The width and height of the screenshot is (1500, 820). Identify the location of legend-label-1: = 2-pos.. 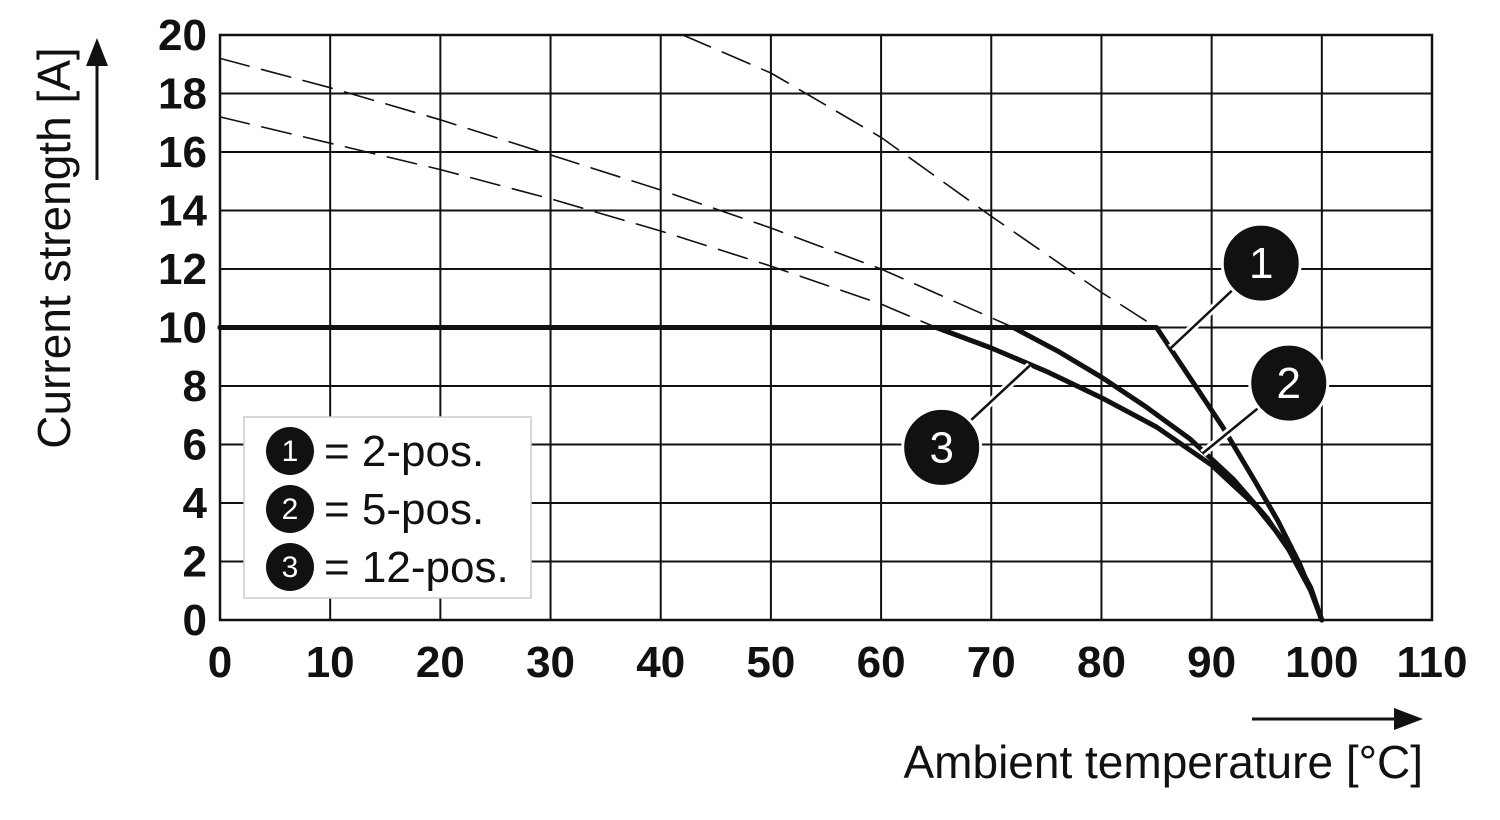
(404, 451).